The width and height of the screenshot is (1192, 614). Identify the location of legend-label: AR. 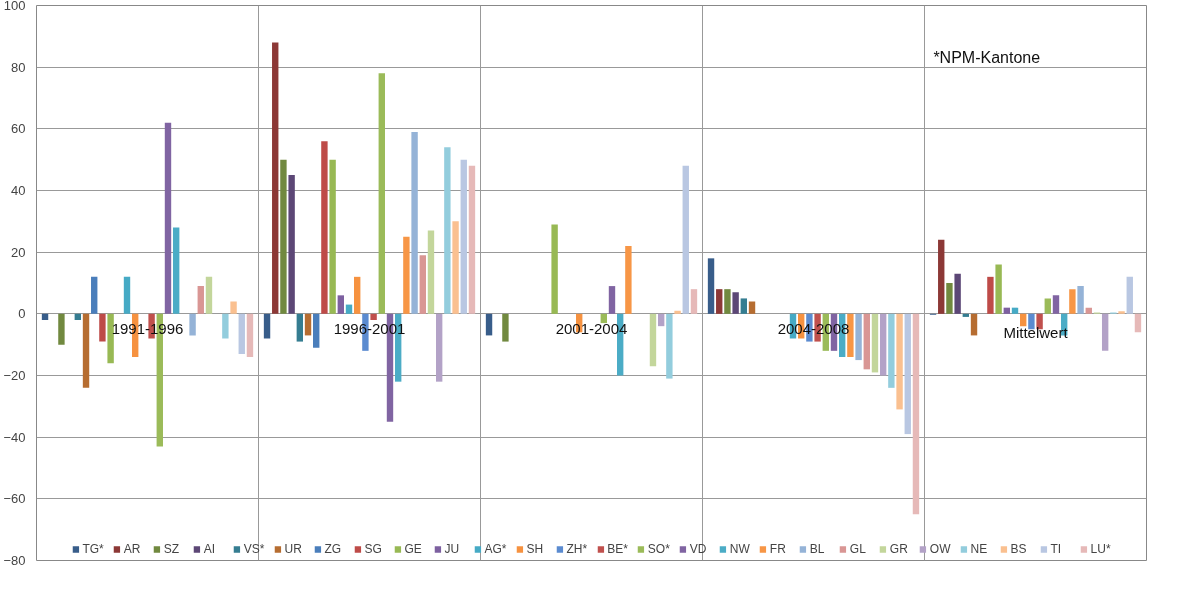
(132, 549).